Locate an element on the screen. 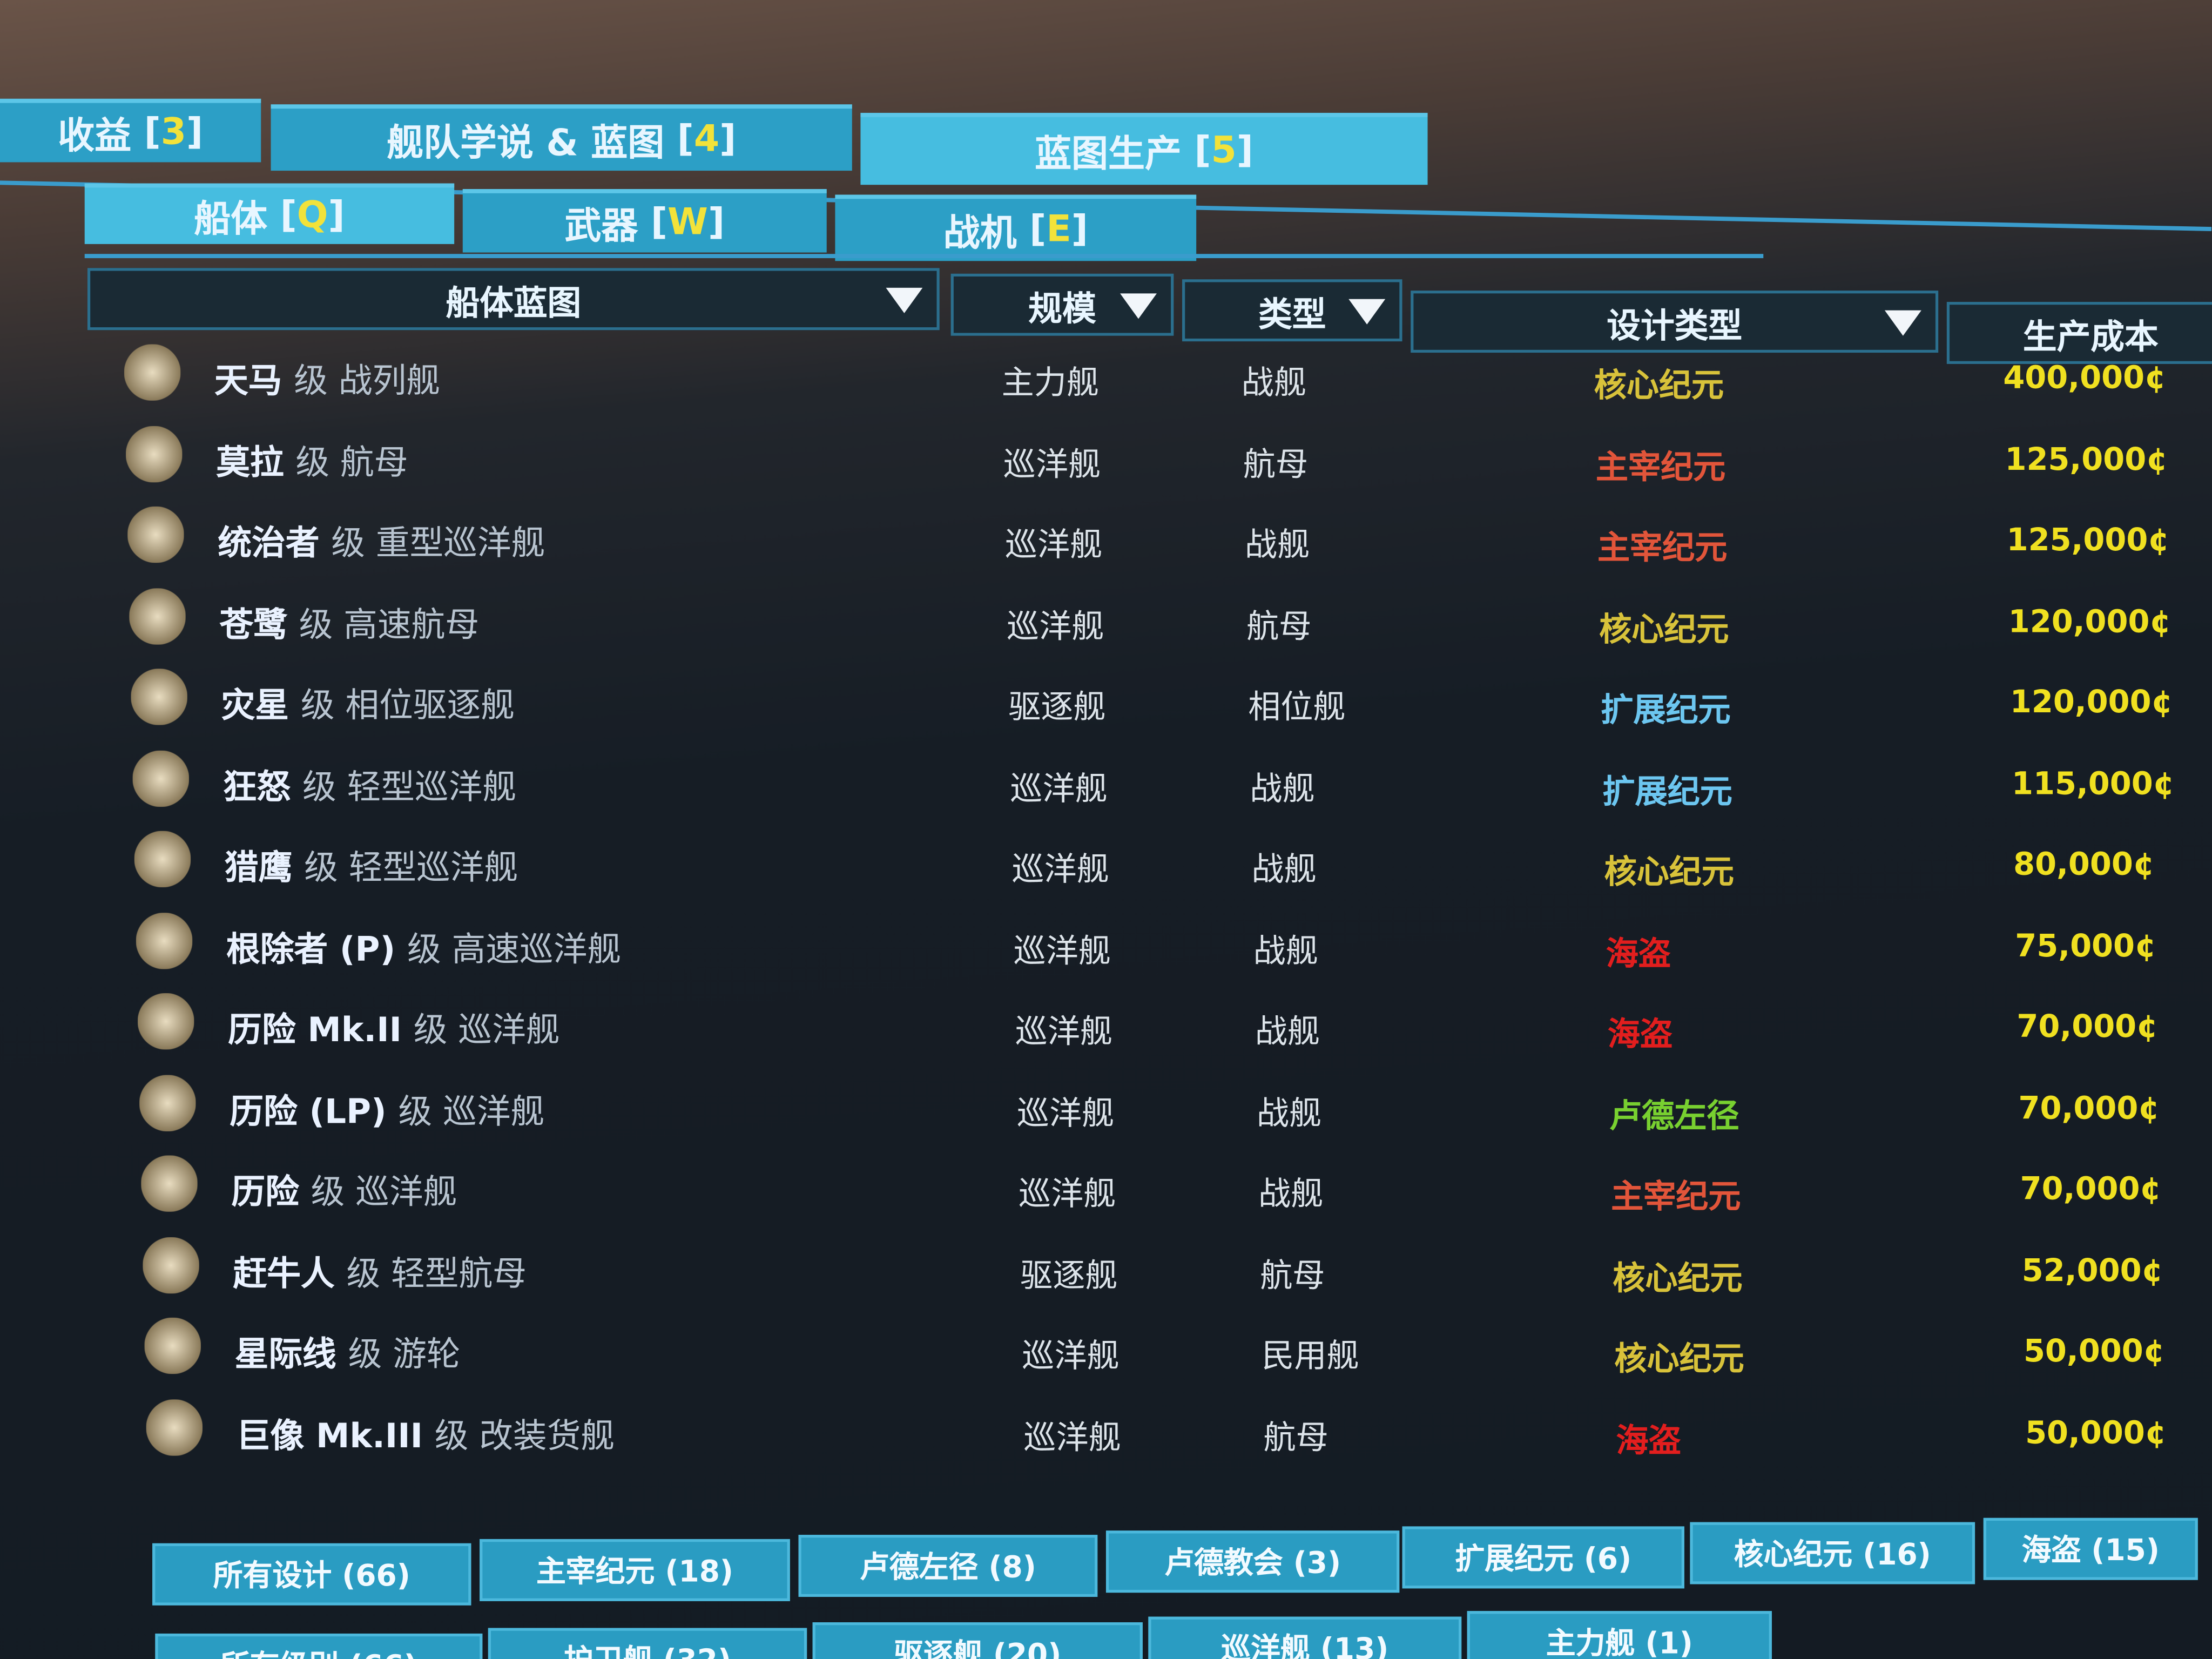  column-production-cost: 生产成本 is located at coordinates (2079, 333).